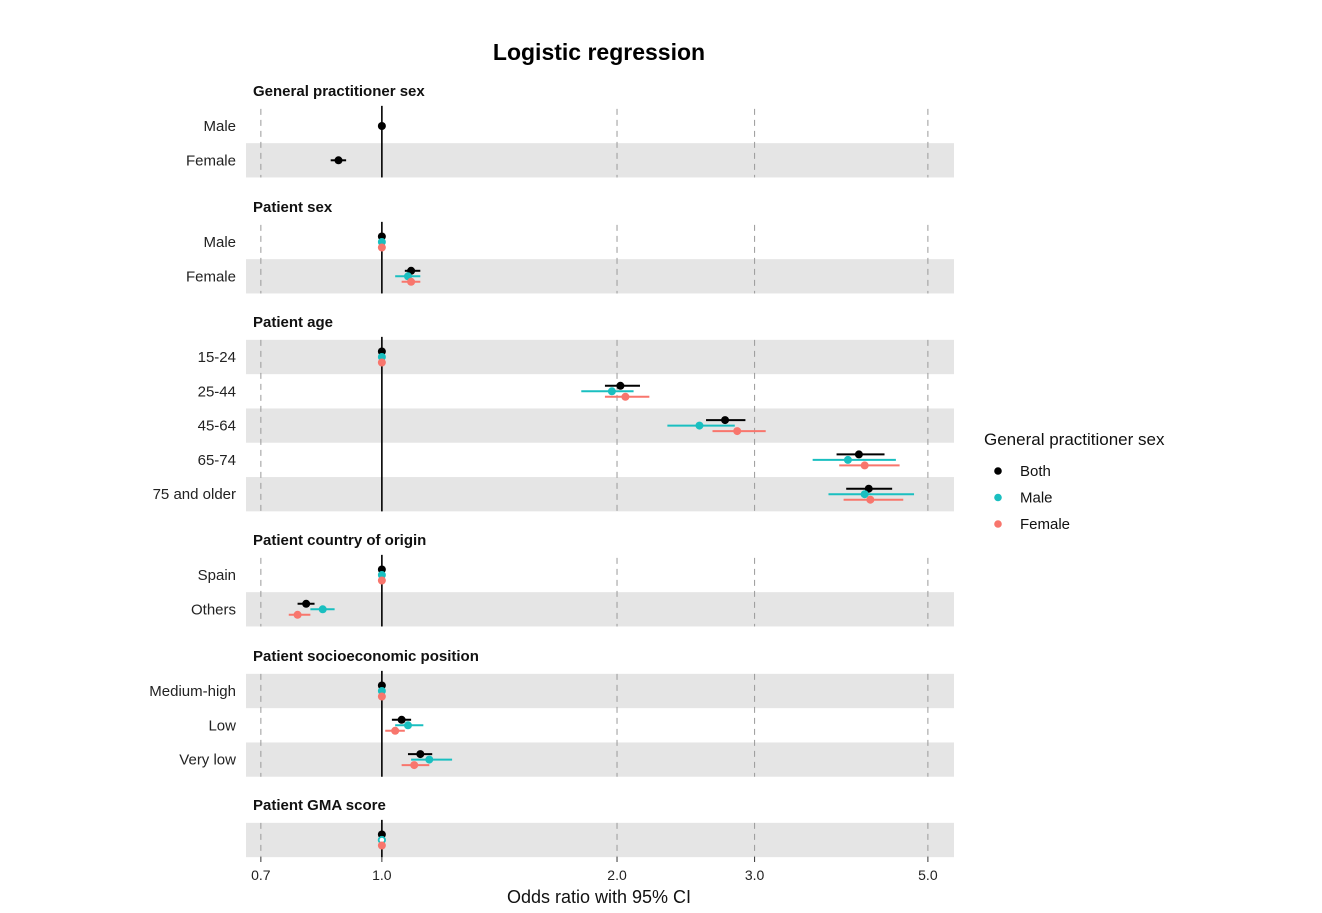 Image resolution: width=1322 pixels, height=913 pixels. Describe the element at coordinates (599, 52) in the screenshot. I see `chart-title: Logistic regression` at that location.